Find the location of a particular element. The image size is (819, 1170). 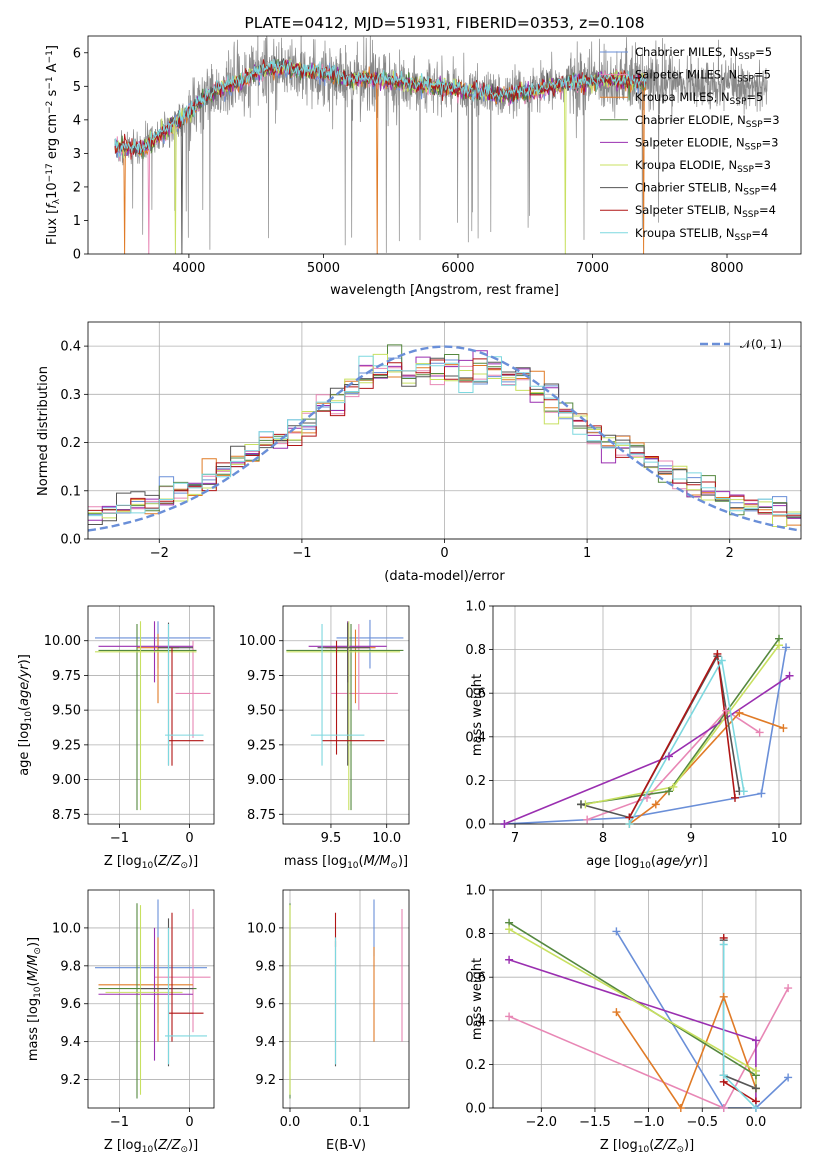

x-tick-label: 9 is located at coordinates (691, 838).